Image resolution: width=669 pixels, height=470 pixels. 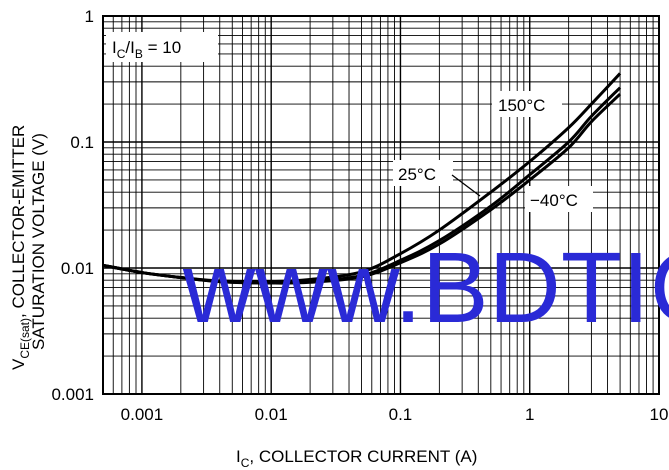 What do you see at coordinates (529, 414) in the screenshot?
I see `x-tick-label: 1` at bounding box center [529, 414].